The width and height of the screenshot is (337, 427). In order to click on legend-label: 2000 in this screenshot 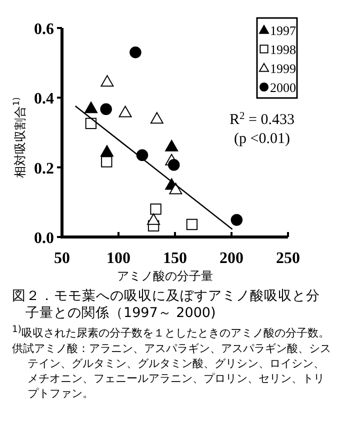, I will do `click(283, 87)`.